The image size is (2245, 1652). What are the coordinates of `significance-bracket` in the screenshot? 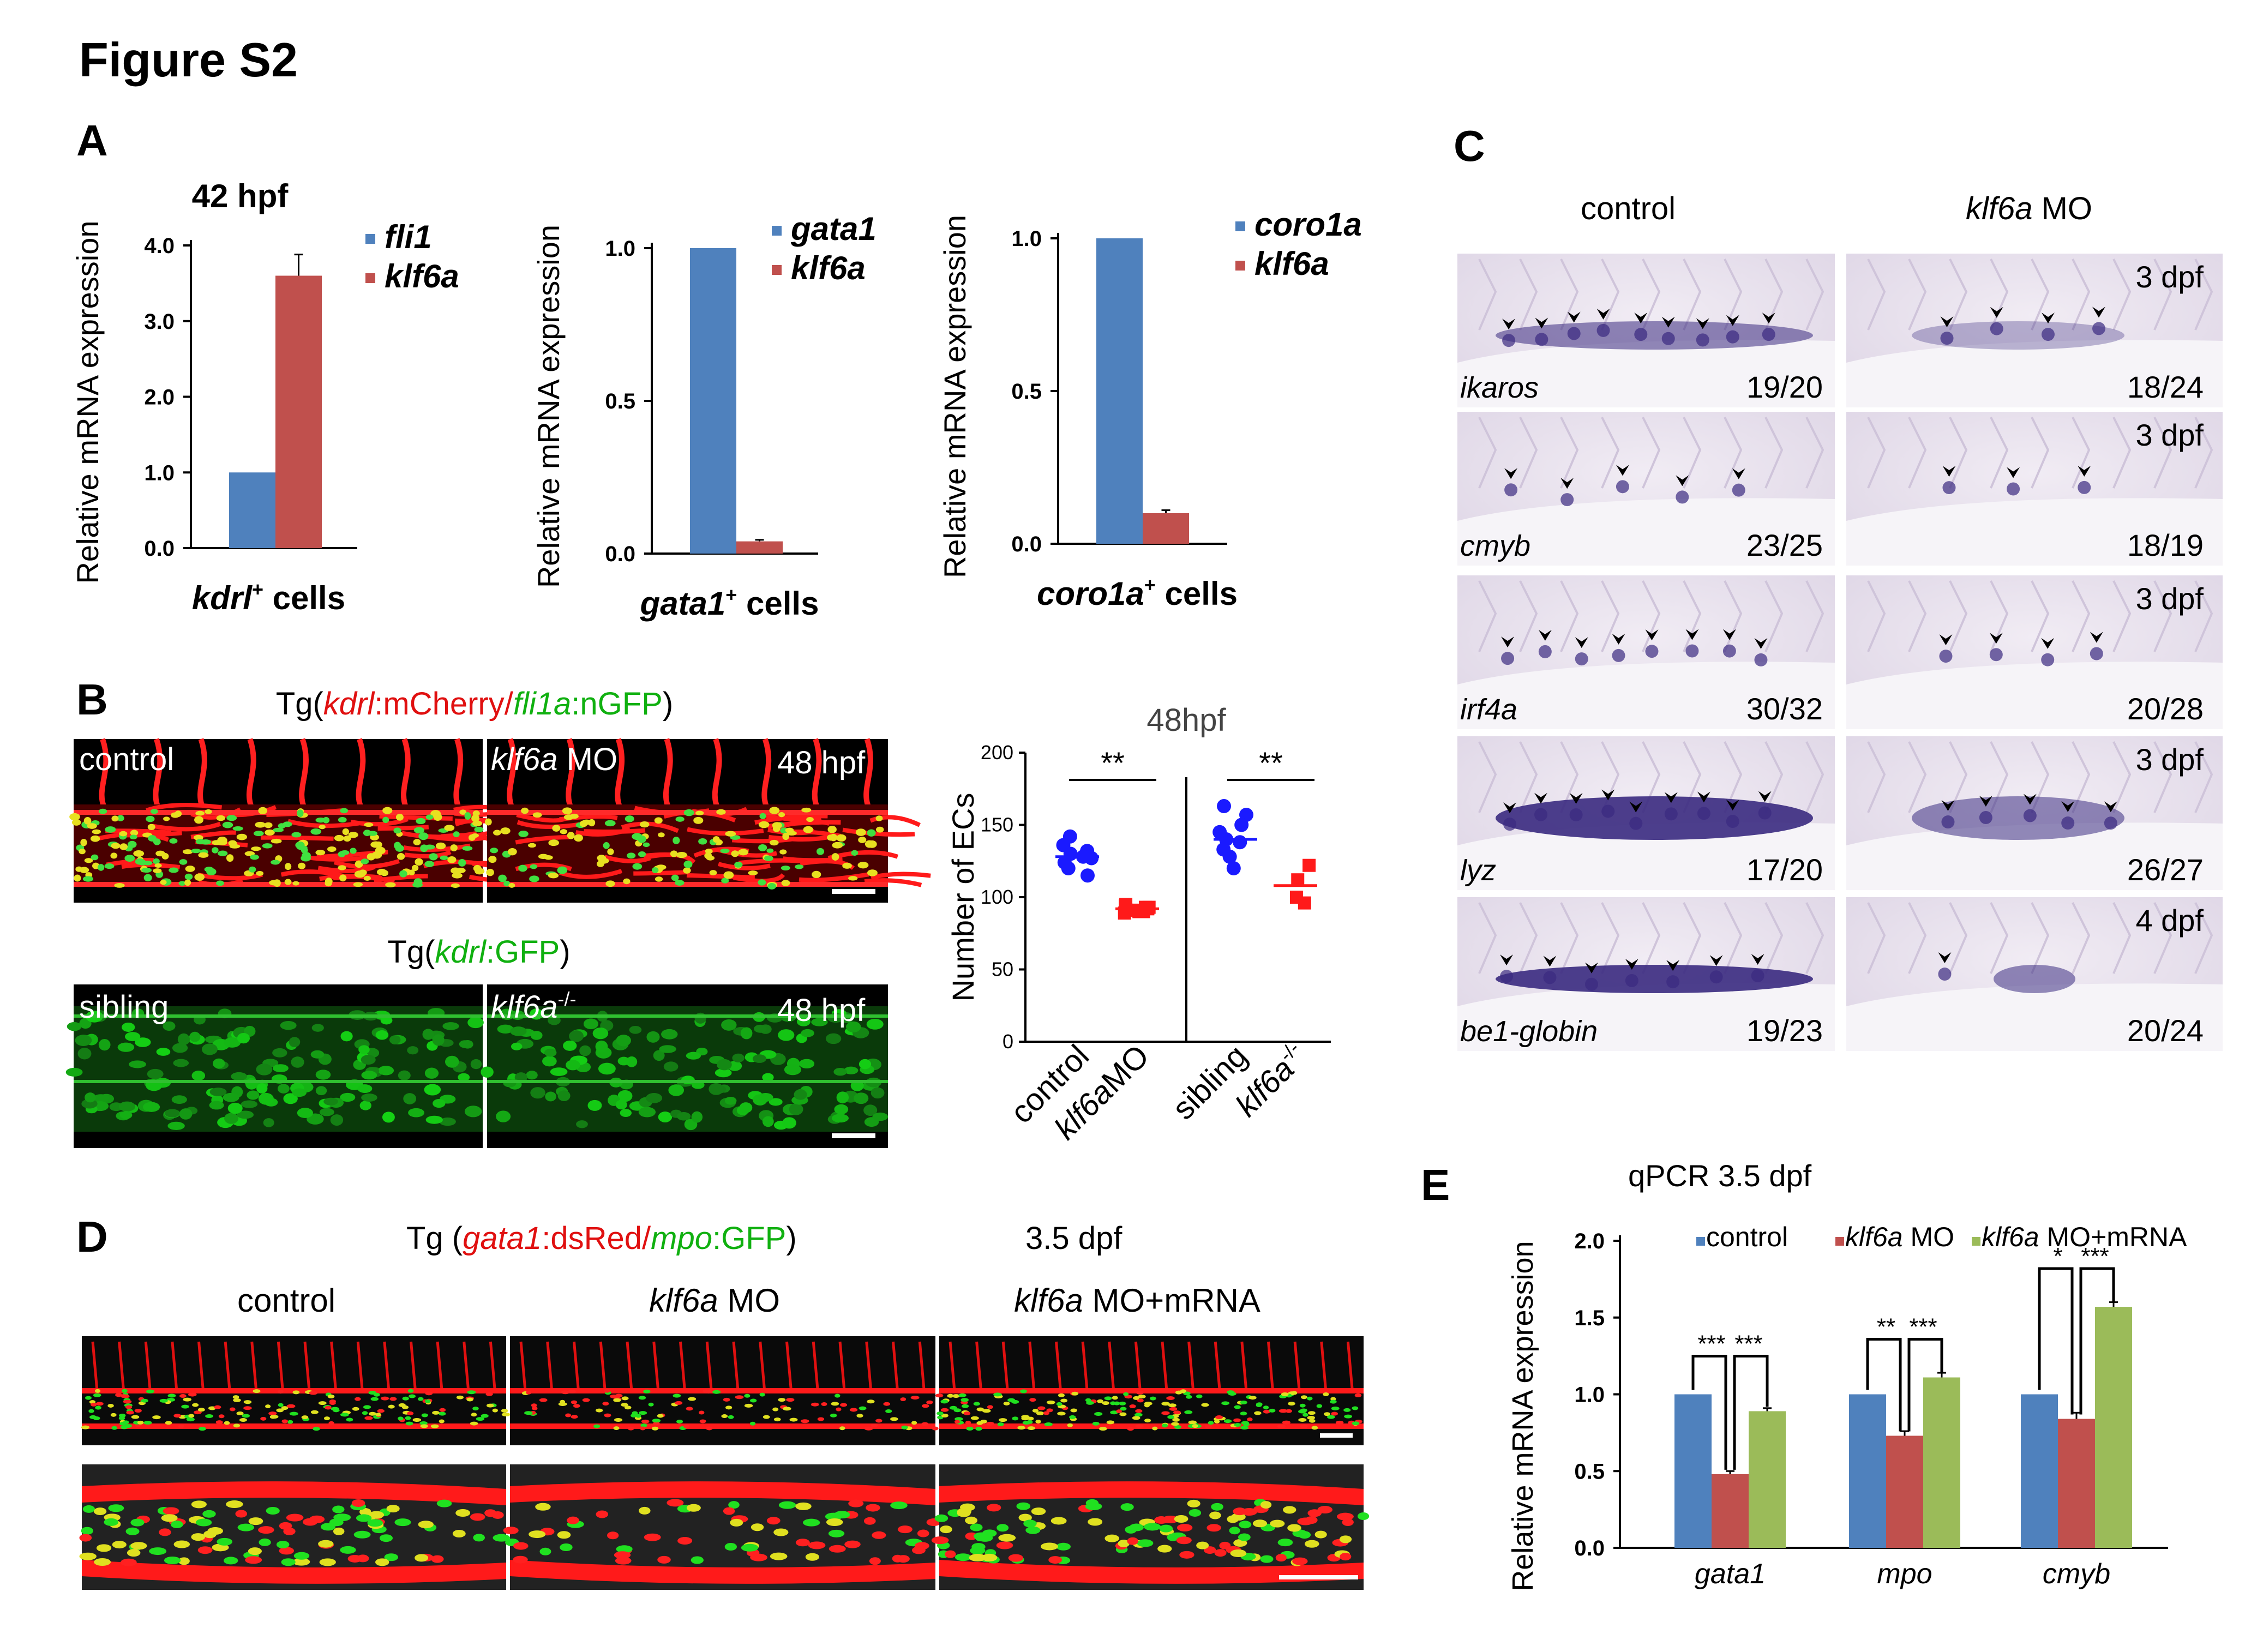 It's located at (2056, 1341).